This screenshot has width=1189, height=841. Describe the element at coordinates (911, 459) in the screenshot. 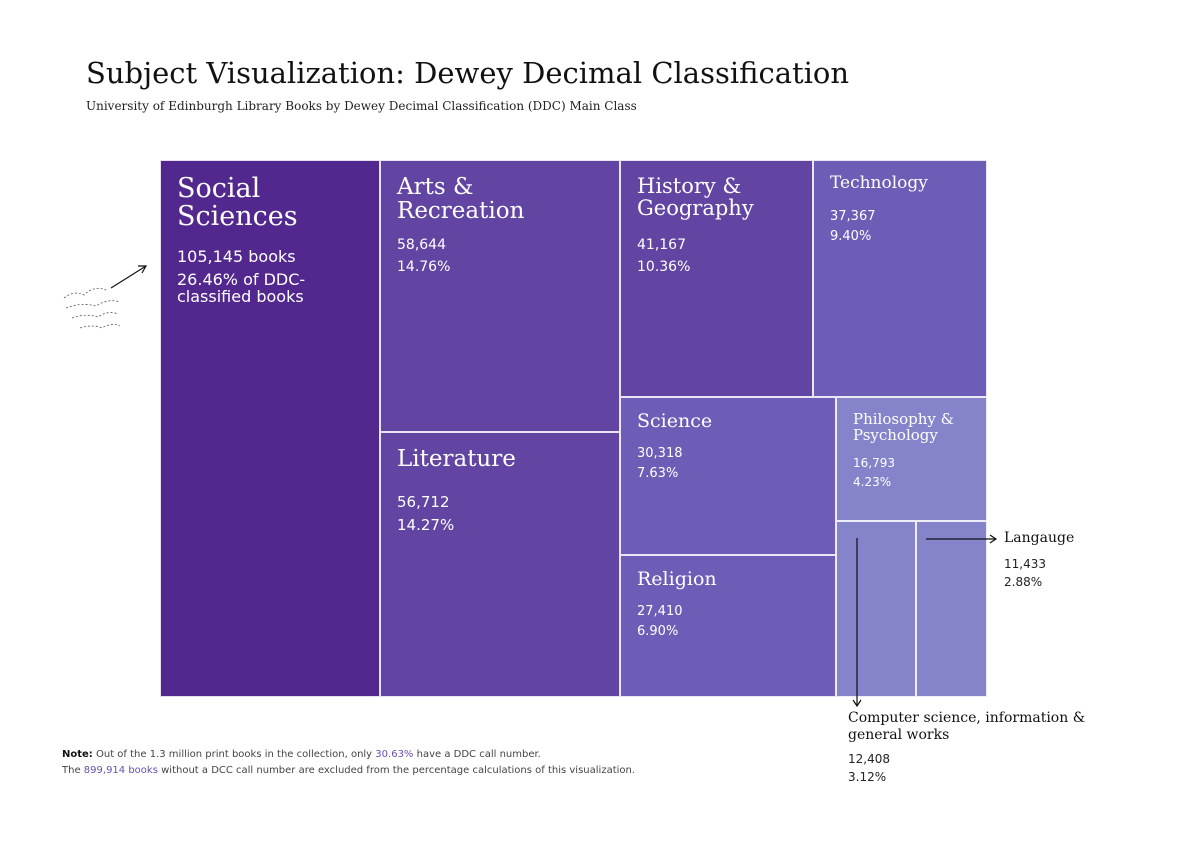

I see `tile-philosophy-psychology: Philosophy & Psychology 16,793 4.23%` at that location.